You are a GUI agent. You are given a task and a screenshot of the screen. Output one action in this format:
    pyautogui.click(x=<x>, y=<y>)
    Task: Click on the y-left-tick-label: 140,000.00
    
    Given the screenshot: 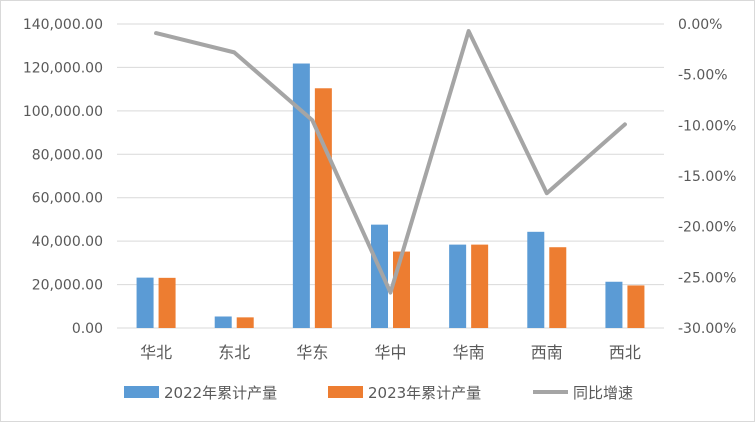 What is the action you would take?
    pyautogui.click(x=63, y=25)
    